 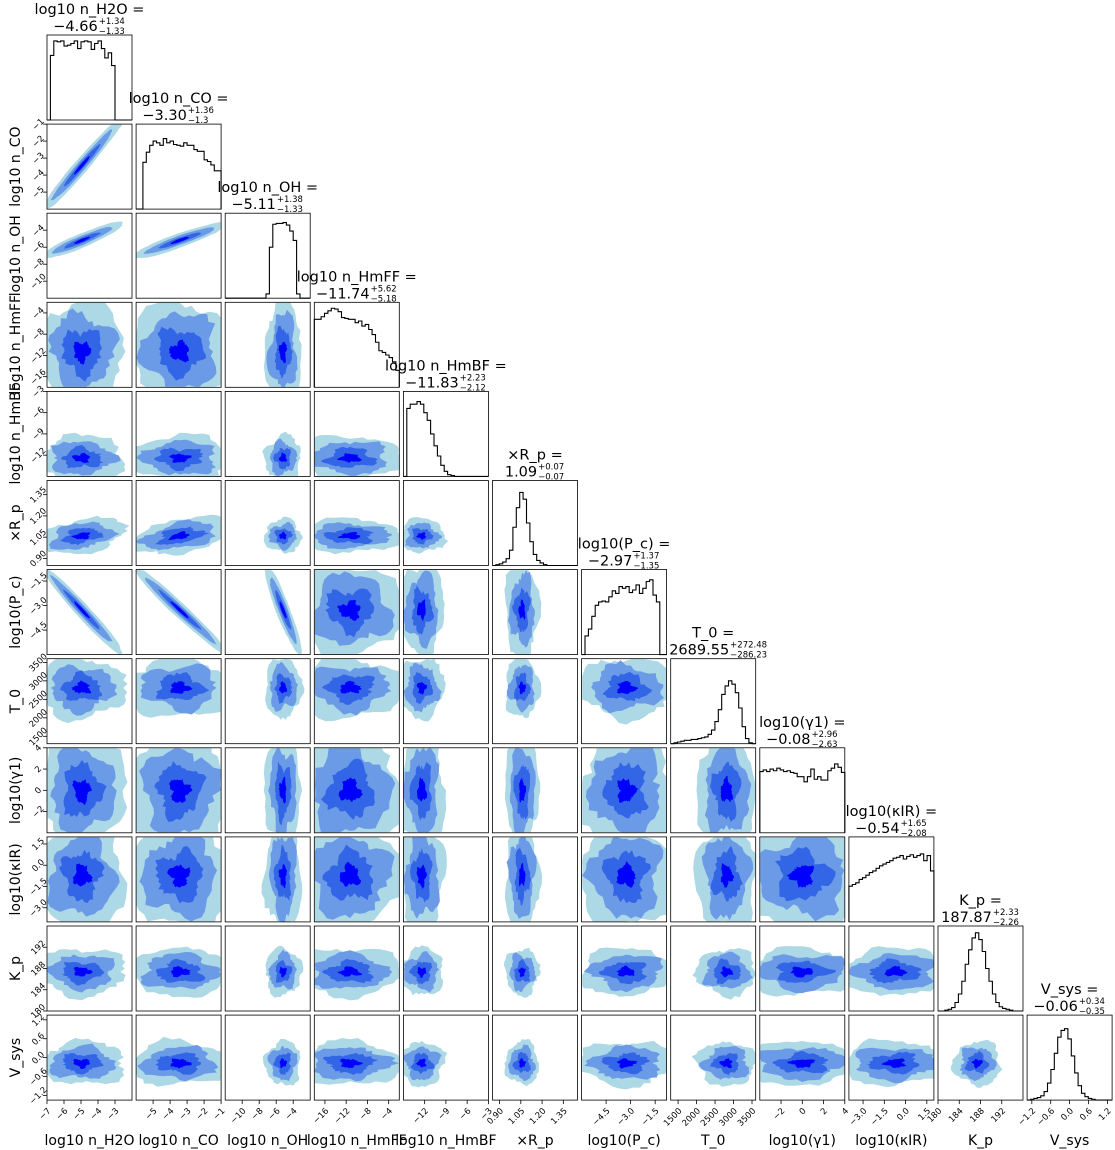 I want to click on panel-frame-h2o-kir, so click(x=89, y=879).